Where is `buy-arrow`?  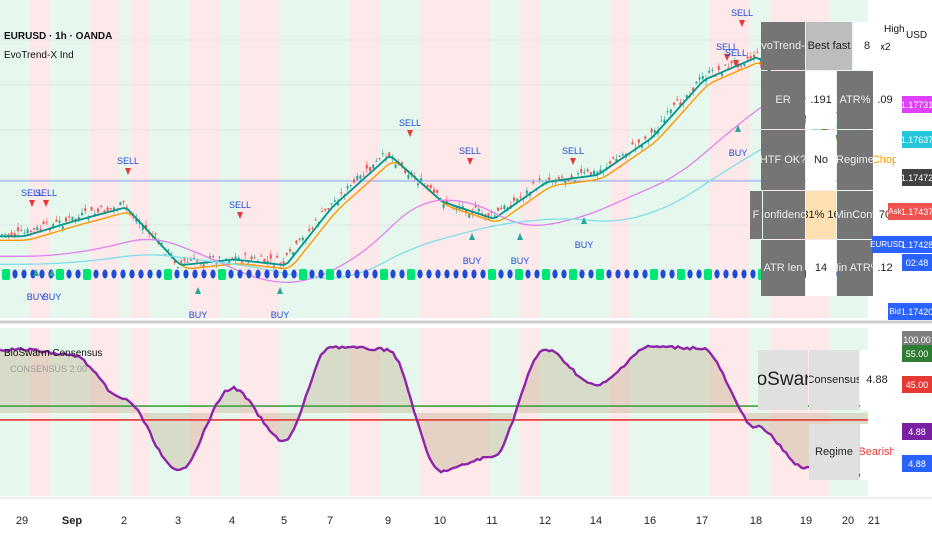
buy-arrow is located at coordinates (520, 236).